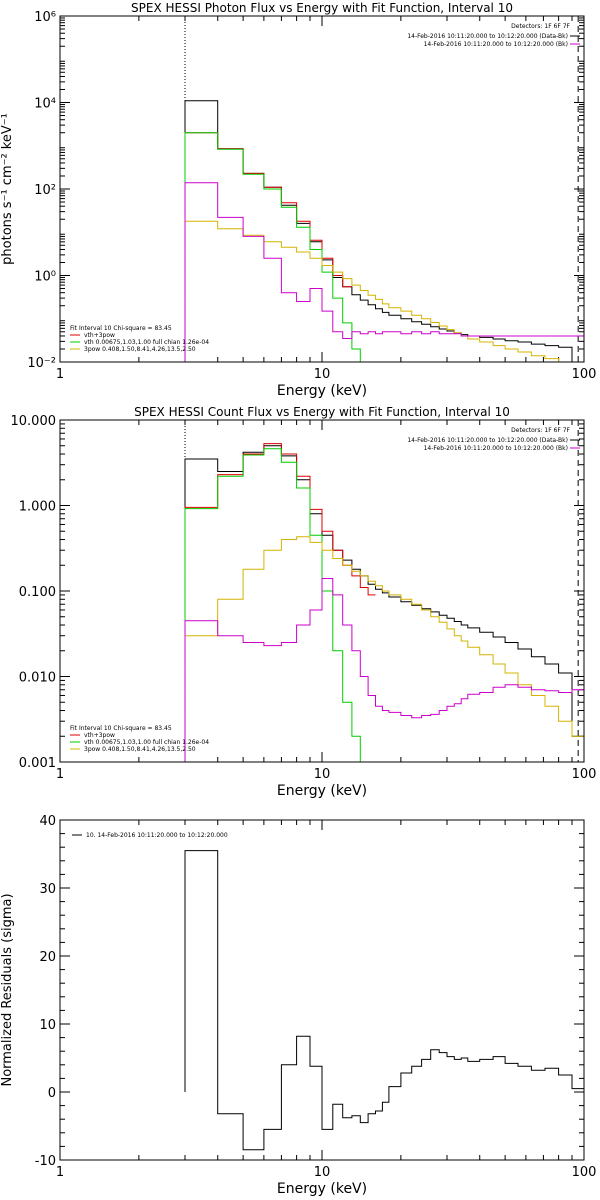 This screenshot has height=1200, width=600. I want to click on series-group, so click(384, 231).